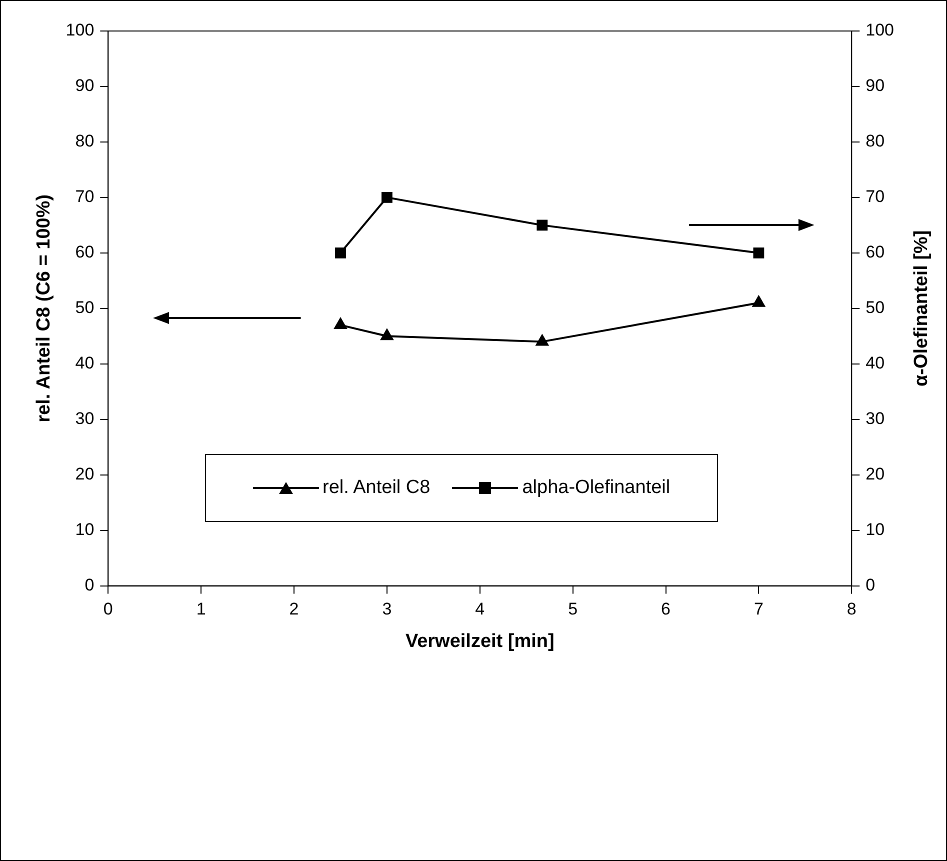  I want to click on x-axis-title: Verweilzeit [min], so click(479, 641).